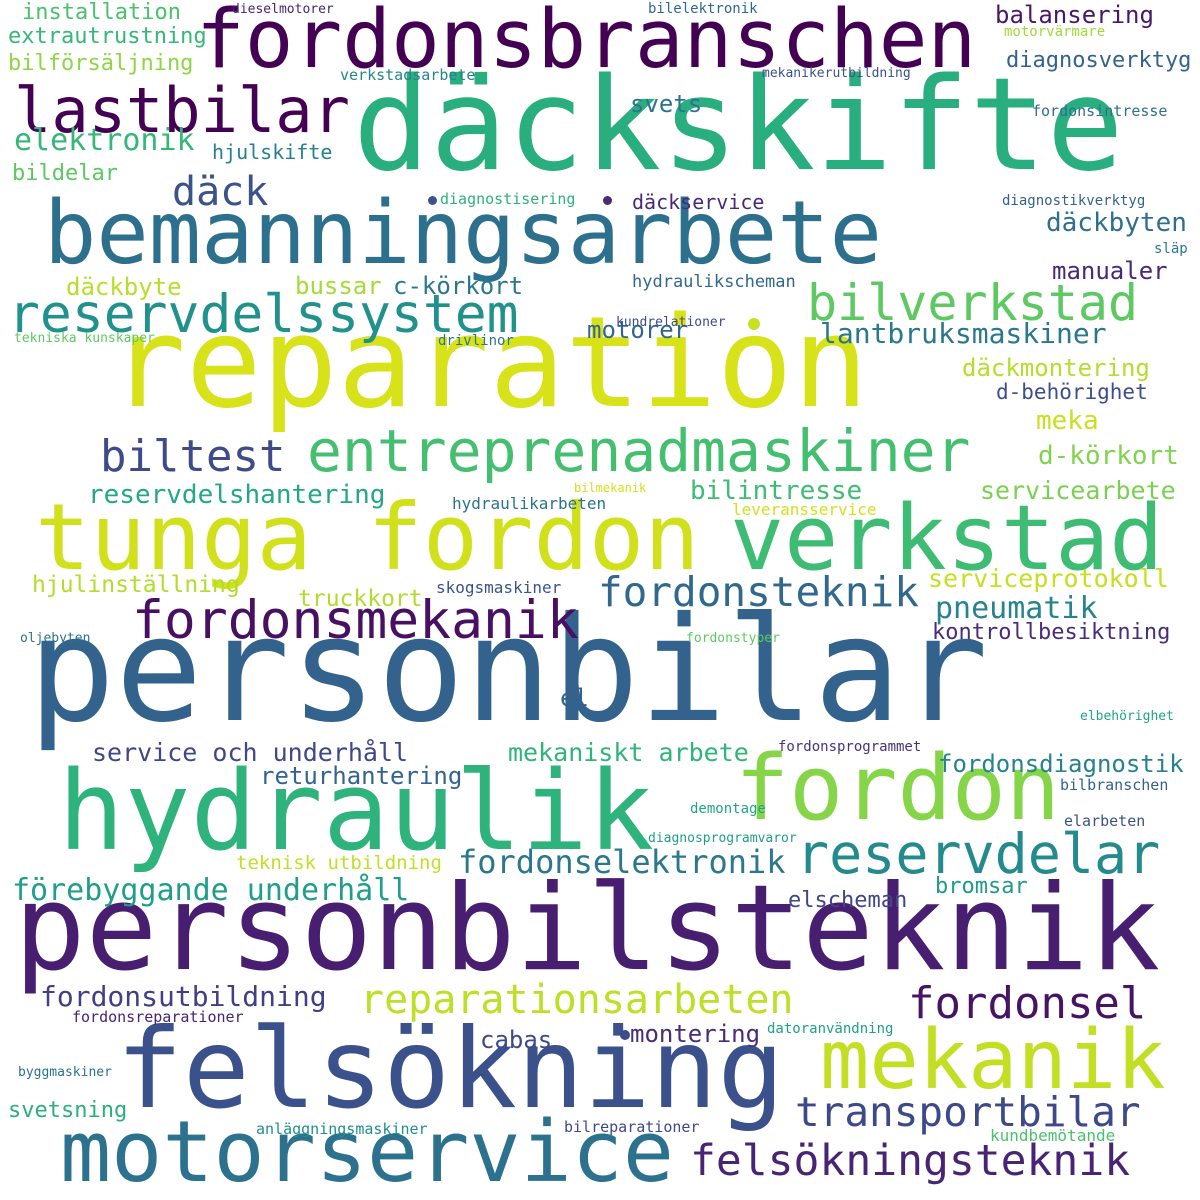  I want to click on word-kundrelationer: kundrelationer, so click(671, 322).